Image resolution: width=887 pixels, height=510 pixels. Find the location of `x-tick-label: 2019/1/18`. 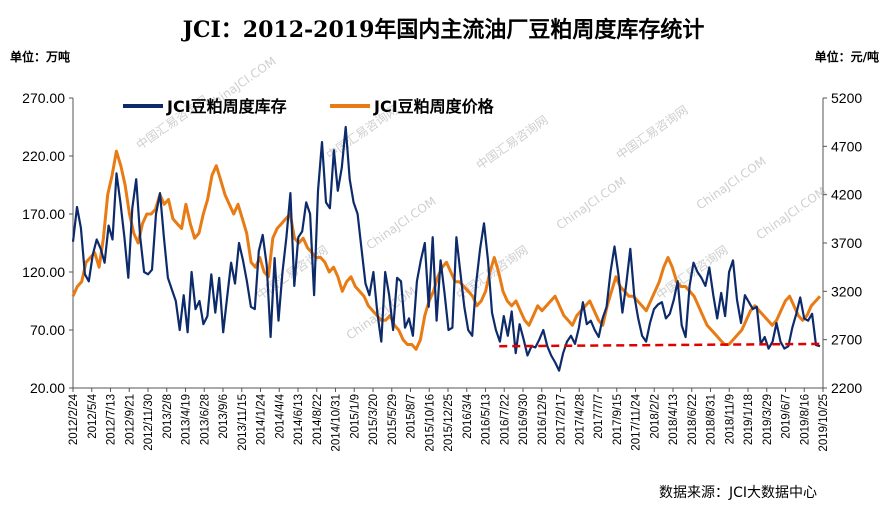

x-tick-label: 2019/1/18 is located at coordinates (749, 419).